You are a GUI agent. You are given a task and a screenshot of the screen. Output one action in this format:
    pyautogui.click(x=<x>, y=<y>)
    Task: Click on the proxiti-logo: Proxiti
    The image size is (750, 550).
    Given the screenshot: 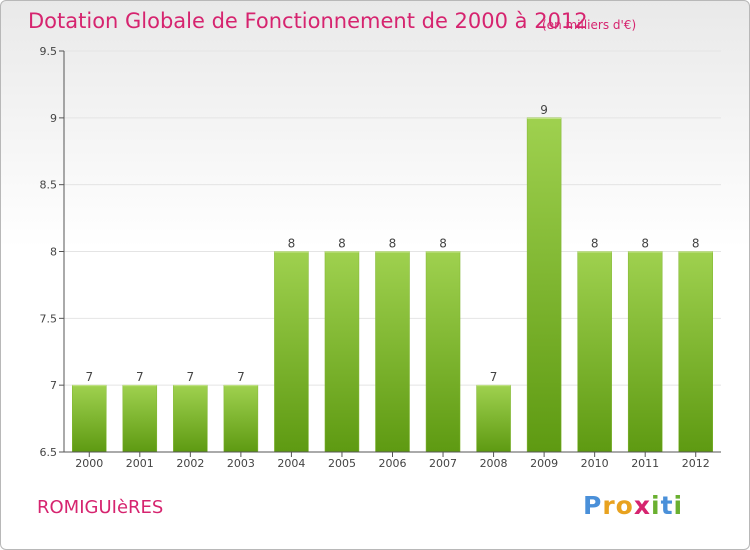 What is the action you would take?
    pyautogui.click(x=633, y=505)
    